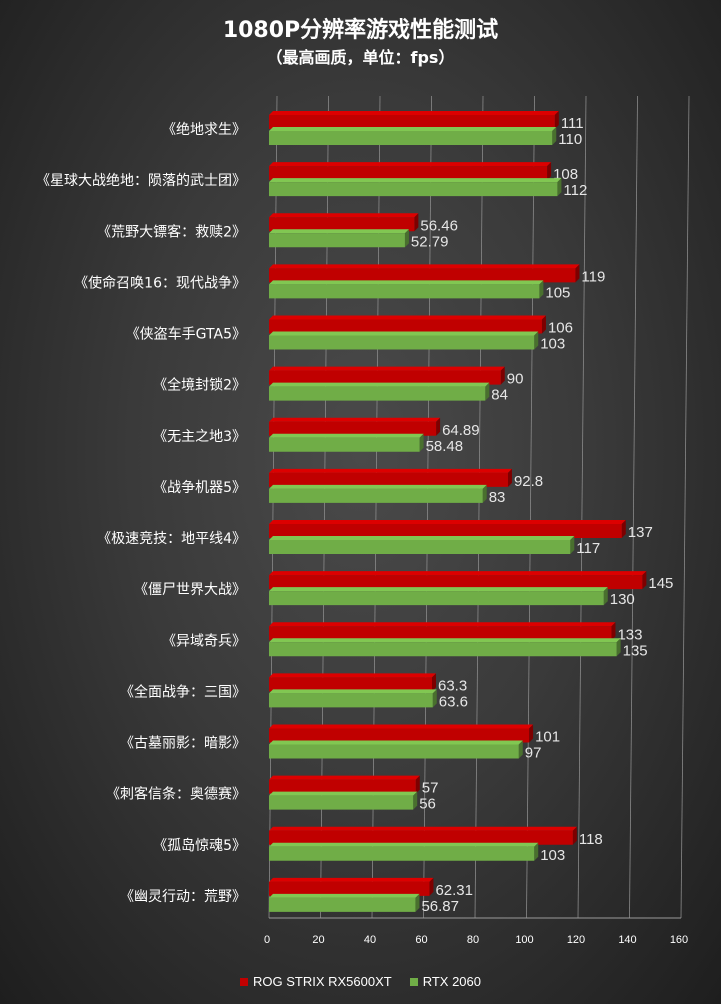 This screenshot has width=721, height=1004. What do you see at coordinates (141, 181) in the screenshot?
I see `category-label-1: 《星球大战绝地：陨落的武士团》` at bounding box center [141, 181].